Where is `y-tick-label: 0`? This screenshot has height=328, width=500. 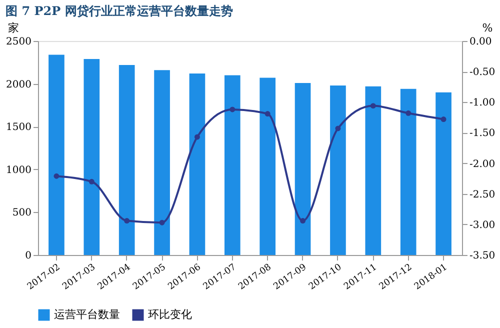 y-tick-label: 0 is located at coordinates (28, 256).